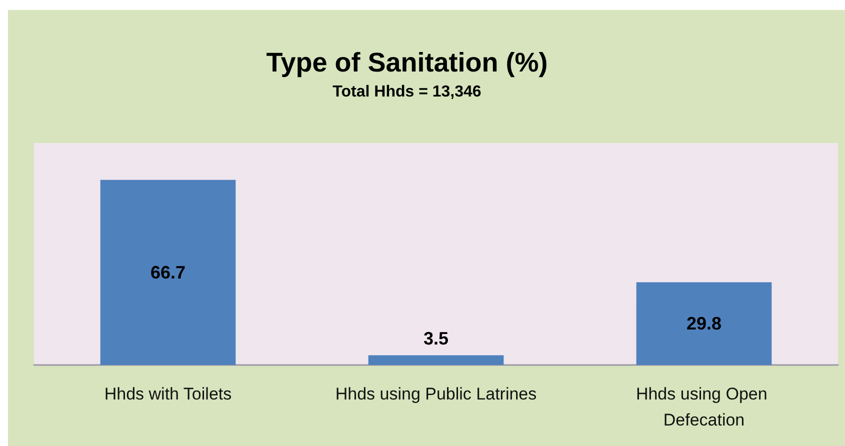  What do you see at coordinates (168, 394) in the screenshot?
I see `x-tick-label: Hhds with Toilets` at bounding box center [168, 394].